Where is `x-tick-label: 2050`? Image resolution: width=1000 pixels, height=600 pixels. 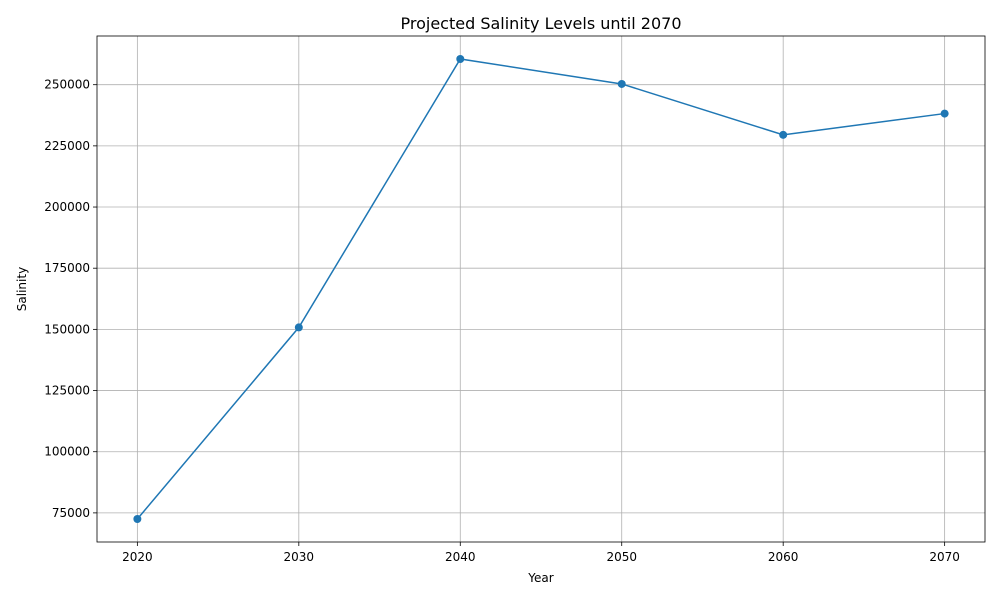
x-tick-label: 2050 is located at coordinates (621, 557).